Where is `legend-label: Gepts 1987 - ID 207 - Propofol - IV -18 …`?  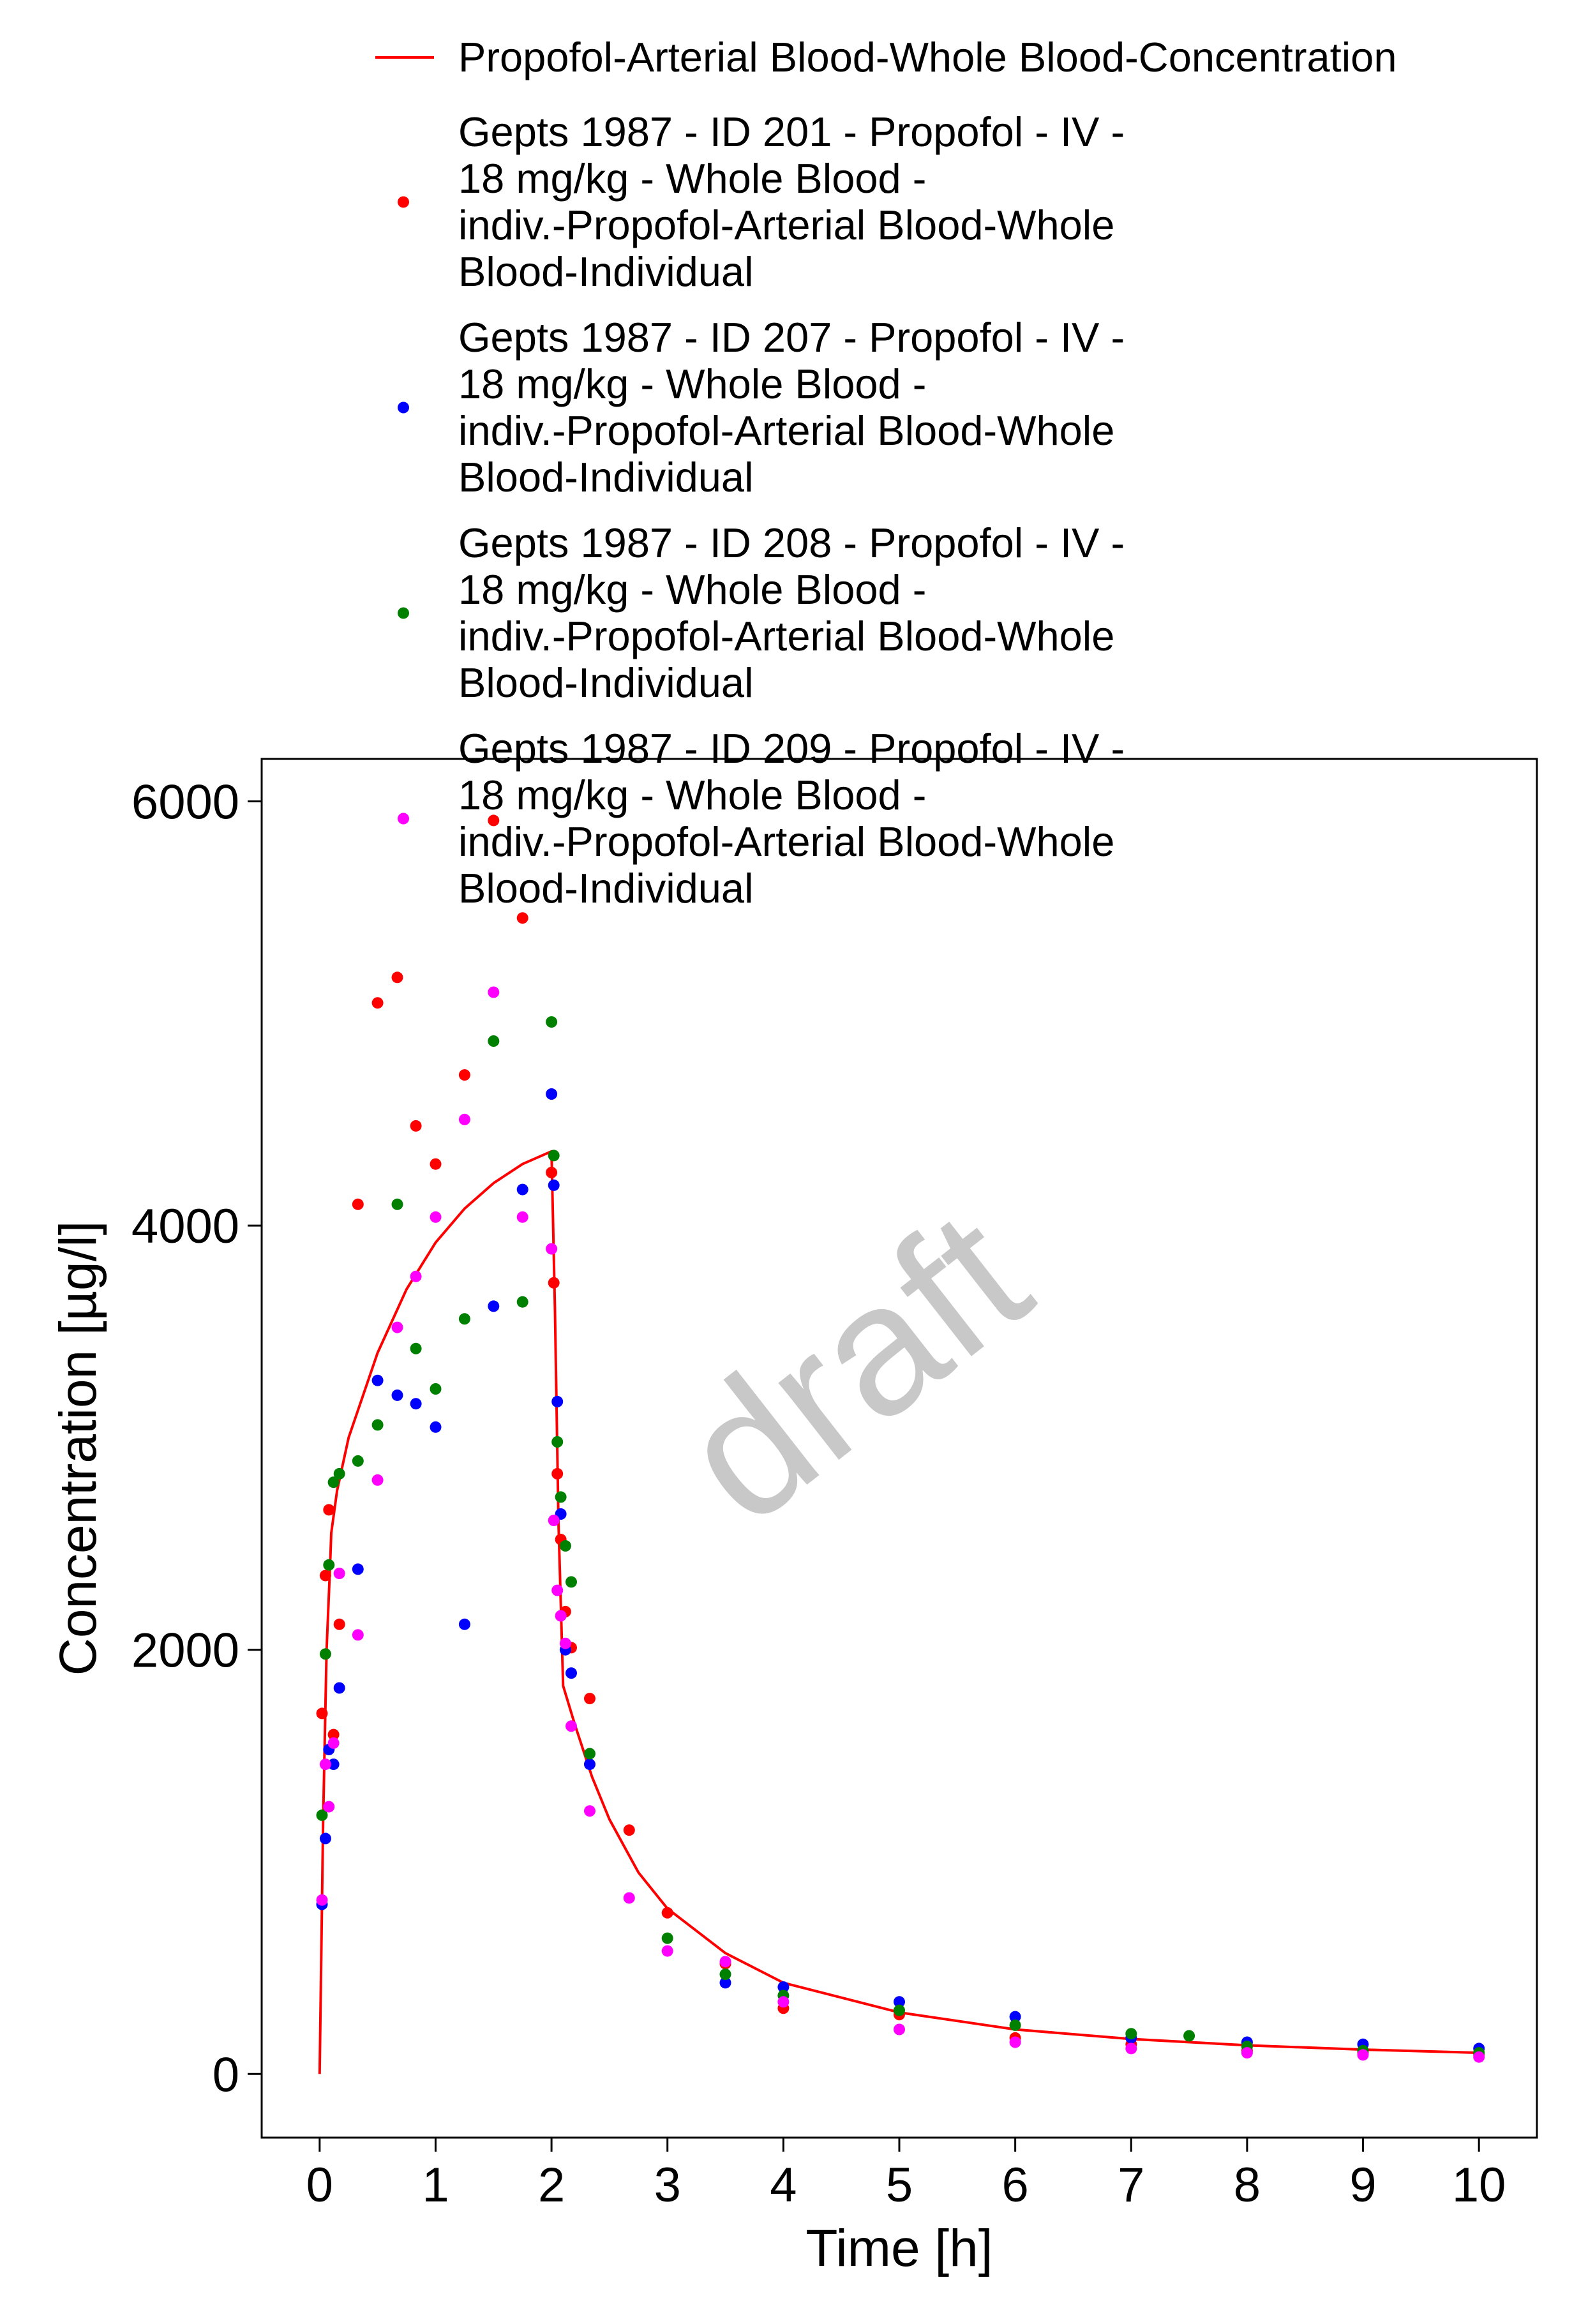 legend-label: Gepts 1987 - ID 207 - Propofol - IV -18 … is located at coordinates (792, 407).